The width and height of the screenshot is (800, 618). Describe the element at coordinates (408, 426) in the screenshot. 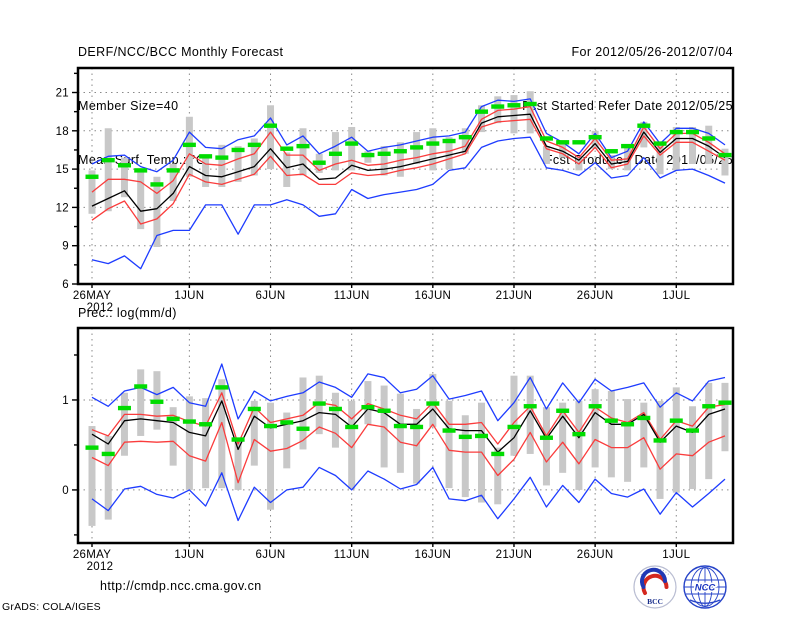

I see `series-black-ensemble-mean` at that location.